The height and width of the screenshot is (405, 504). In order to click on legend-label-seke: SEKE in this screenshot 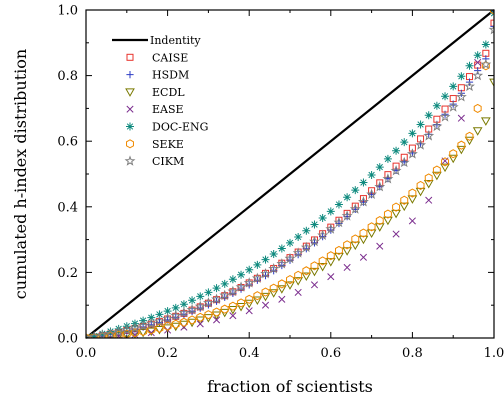, I will do `click(168, 144)`.